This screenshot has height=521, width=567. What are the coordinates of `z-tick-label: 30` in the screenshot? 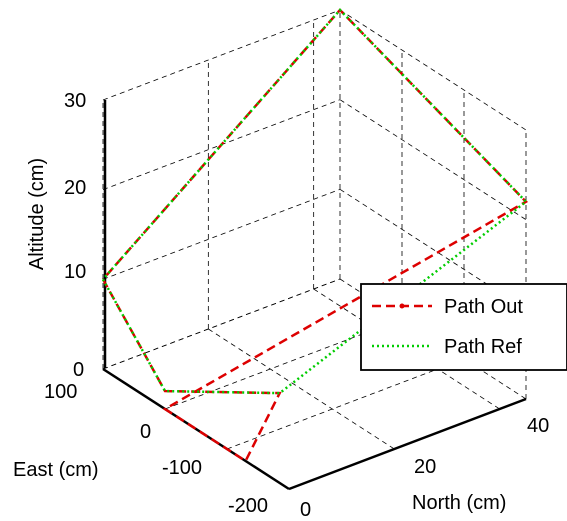 It's located at (75, 101).